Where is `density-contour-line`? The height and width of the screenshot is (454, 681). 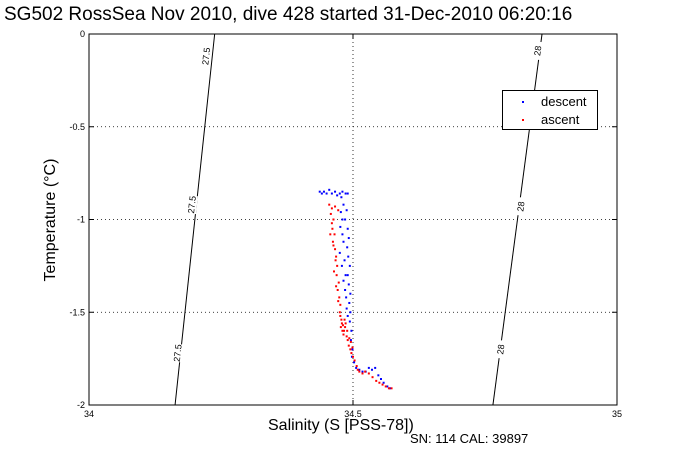 density-contour-line is located at coordinates (195, 219).